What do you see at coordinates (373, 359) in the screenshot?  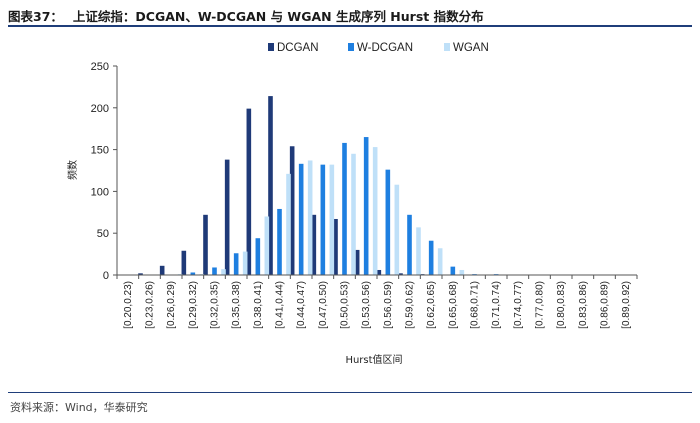 I see `x-axis-title: Hurst值区间` at bounding box center [373, 359].